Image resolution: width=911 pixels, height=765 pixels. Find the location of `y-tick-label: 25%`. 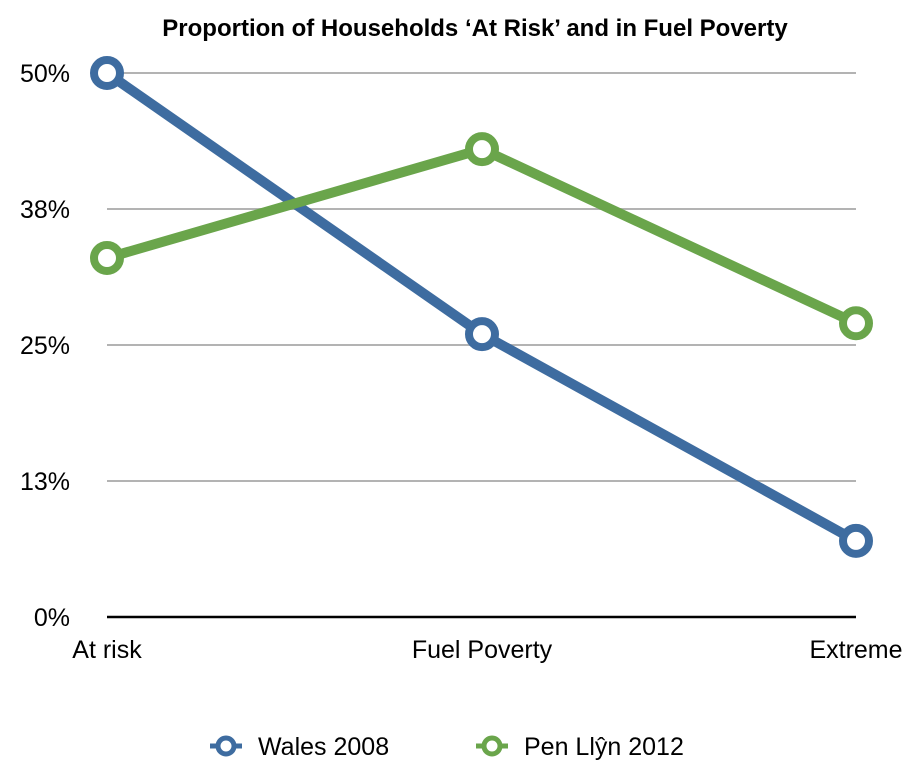

y-tick-label: 25% is located at coordinates (45, 346).